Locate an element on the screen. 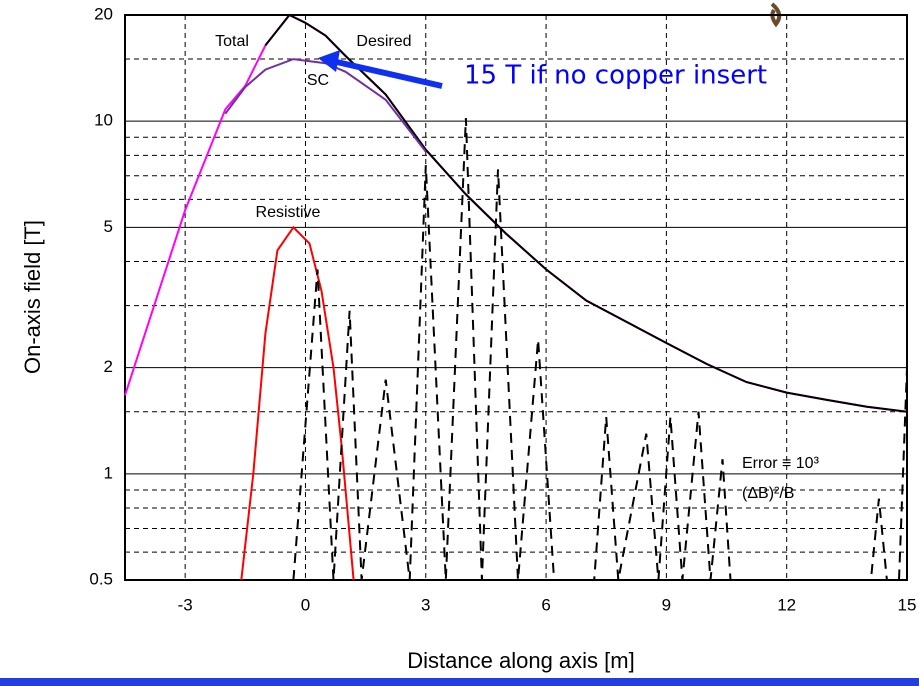  y-tick-label: 20 is located at coordinates (103, 13).